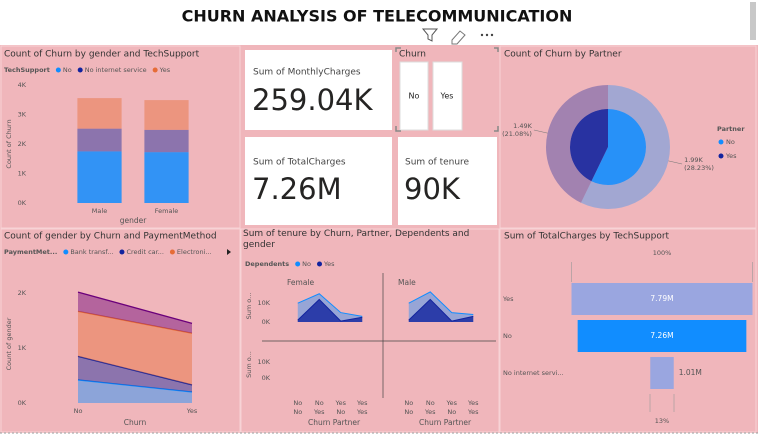  I want to click on chart-title: Count of Churn by gender and TechSupport, so click(102, 55).